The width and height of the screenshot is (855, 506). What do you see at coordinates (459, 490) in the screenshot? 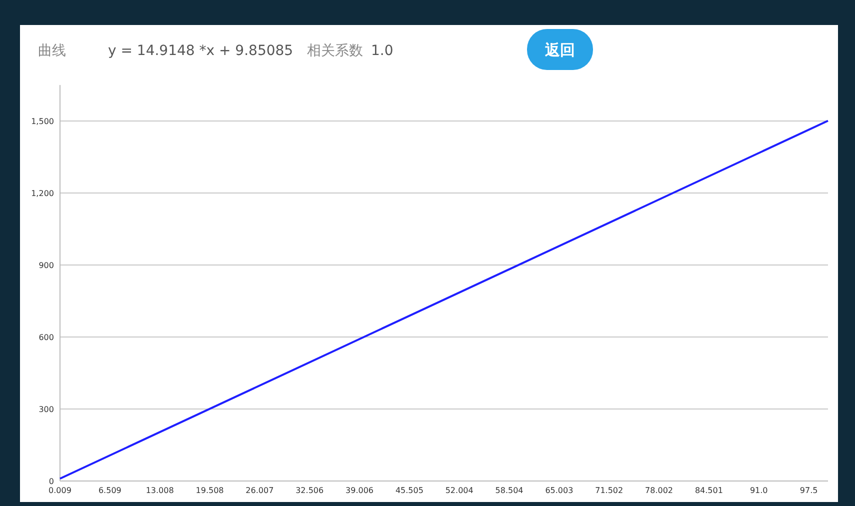
I see `x-tick-label: 52.004` at bounding box center [459, 490].